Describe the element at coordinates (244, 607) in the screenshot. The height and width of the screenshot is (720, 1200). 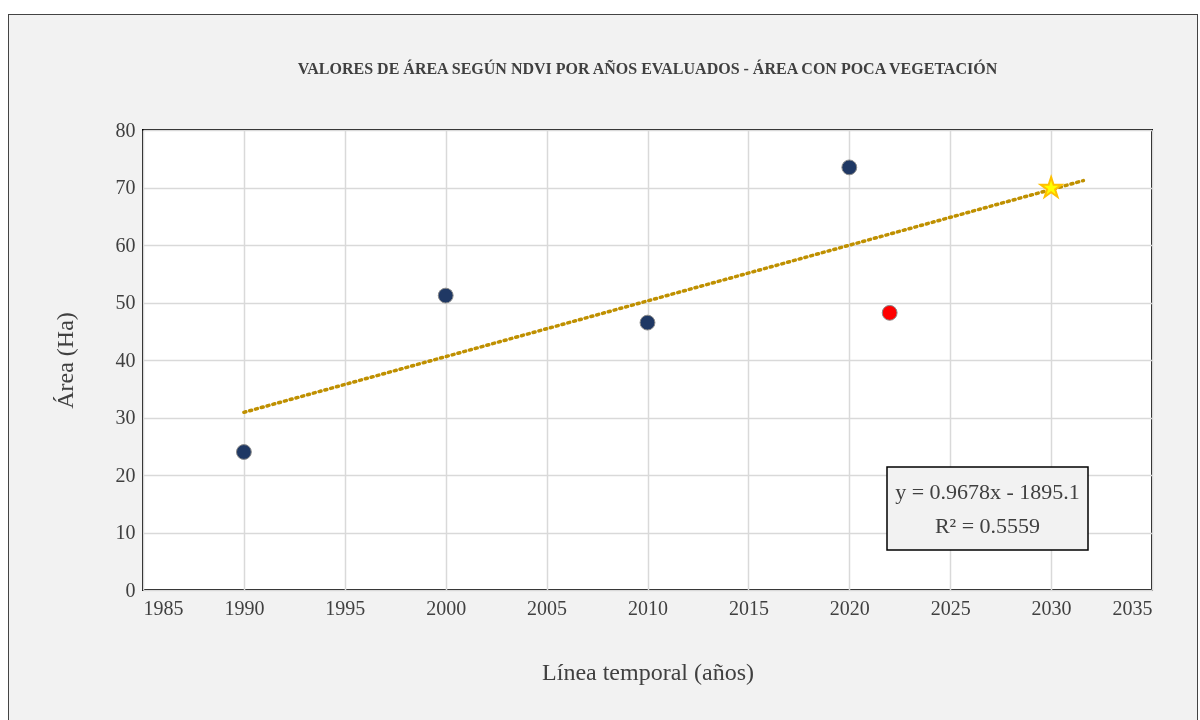
I see `x-tick-label: 1990` at that location.